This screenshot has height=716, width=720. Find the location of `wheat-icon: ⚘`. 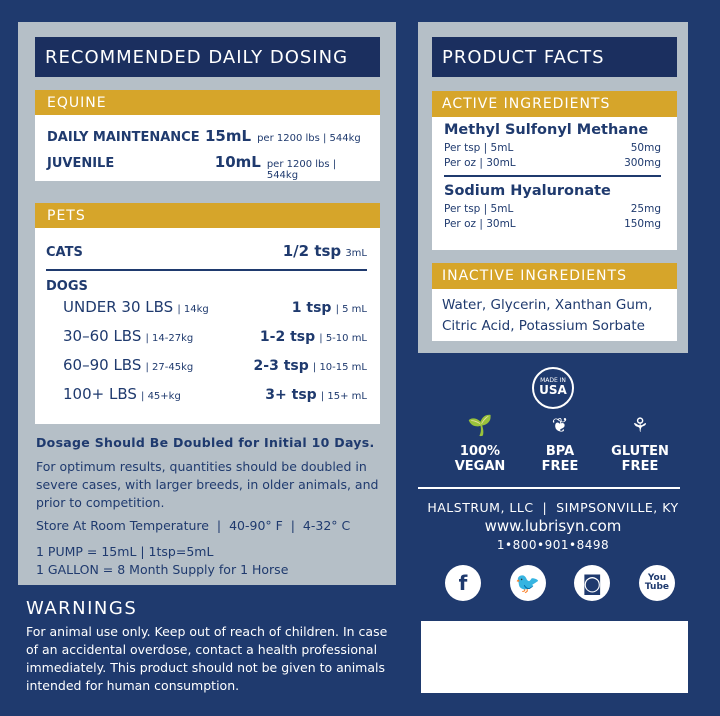

wheat-icon: ⚘ is located at coordinates (640, 425).